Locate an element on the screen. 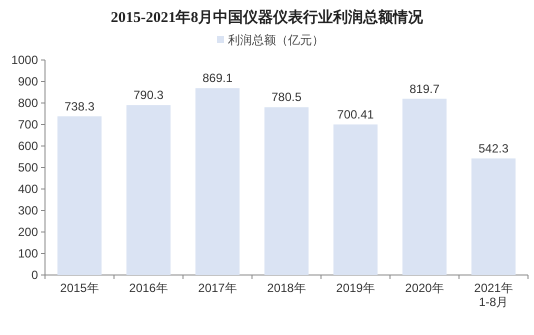 The width and height of the screenshot is (534, 335). y-tick-label: 300 is located at coordinates (28, 211).